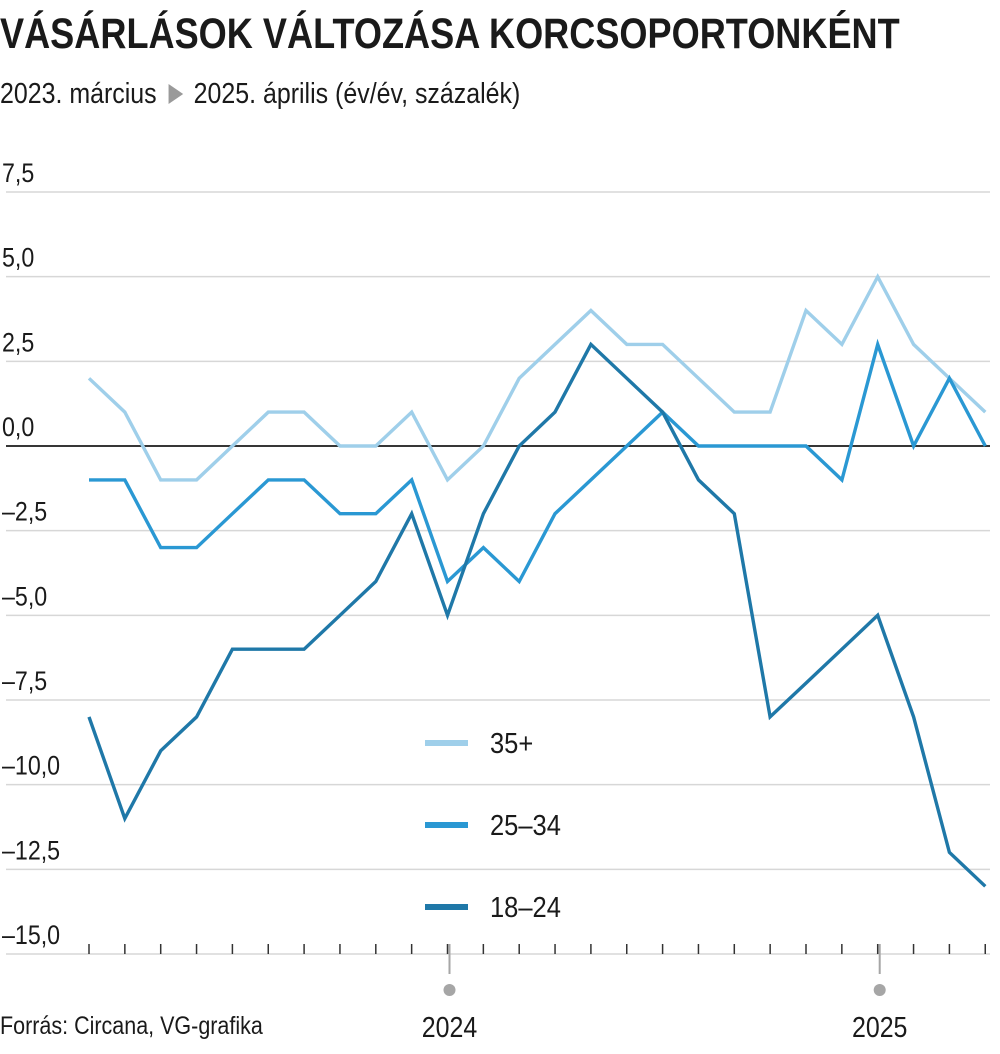 The width and height of the screenshot is (1000, 1054). Describe the element at coordinates (18, 343) in the screenshot. I see `y-tick-label: 2,5` at that location.